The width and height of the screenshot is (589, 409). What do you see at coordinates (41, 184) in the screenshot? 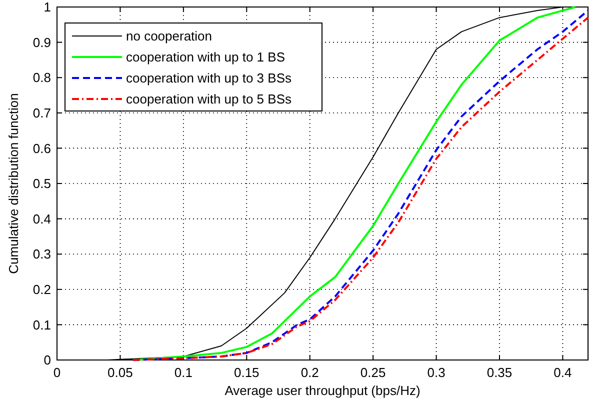
I see `y-tick-label: 0.5` at bounding box center [41, 184].